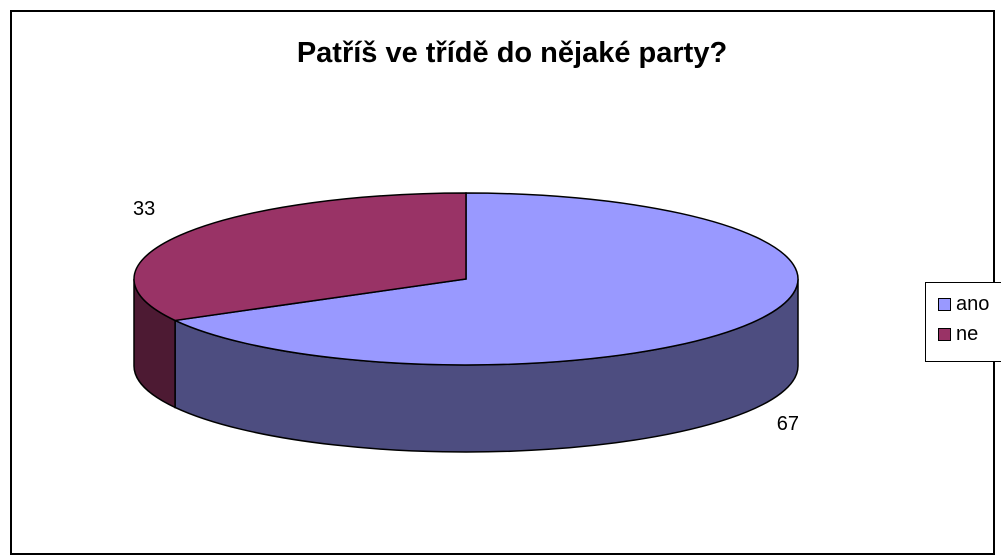  I want to click on legend: ano ne, so click(963, 322).